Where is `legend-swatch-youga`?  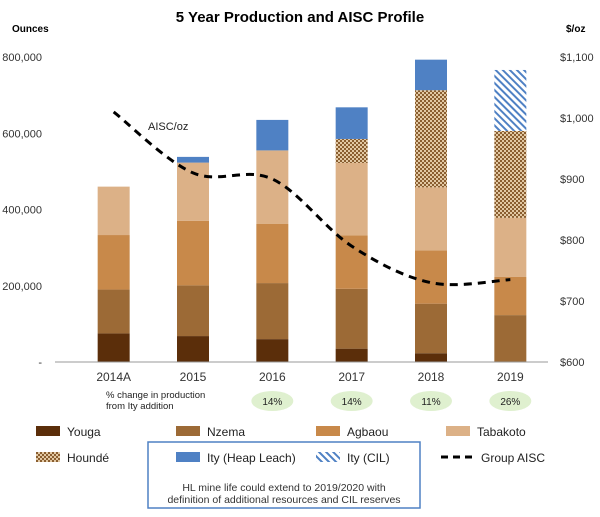
legend-swatch-youga is located at coordinates (48, 431).